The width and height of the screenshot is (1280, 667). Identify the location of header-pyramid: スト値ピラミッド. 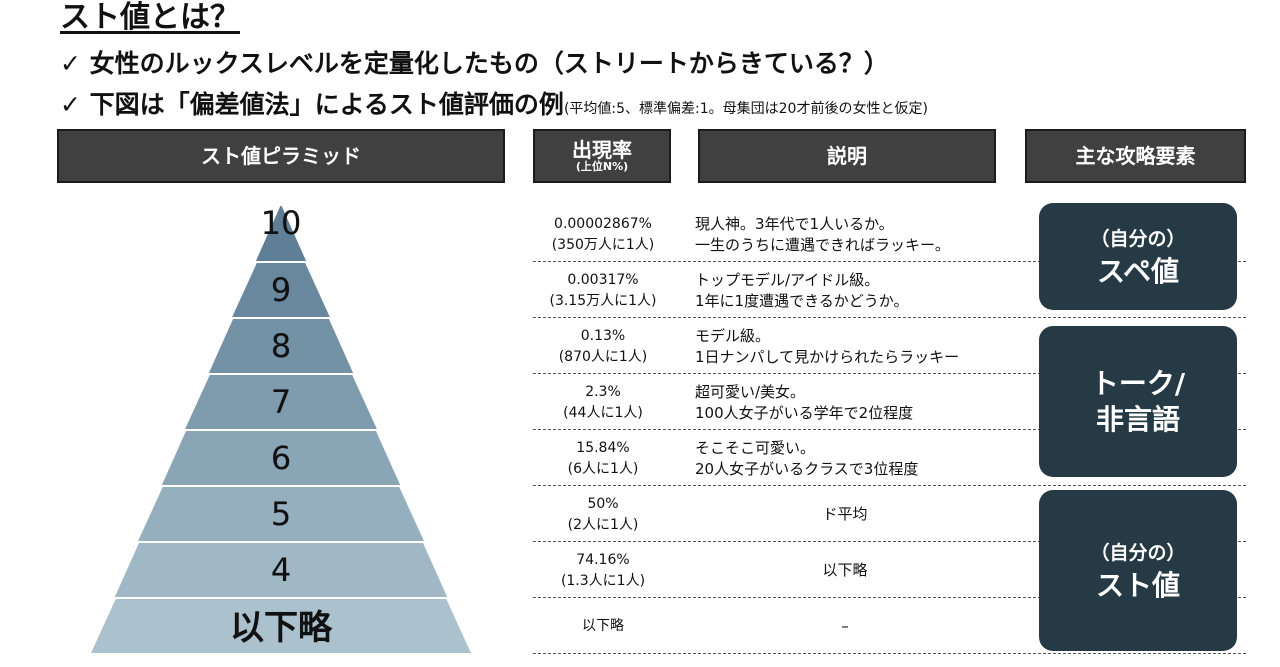
(281, 156).